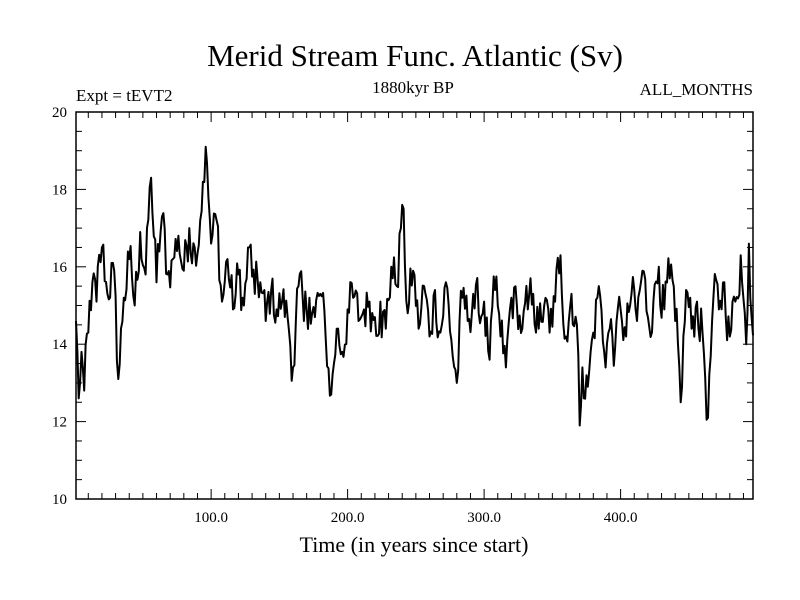  What do you see at coordinates (59, 423) in the screenshot?
I see `y-tick-label: 12` at bounding box center [59, 423].